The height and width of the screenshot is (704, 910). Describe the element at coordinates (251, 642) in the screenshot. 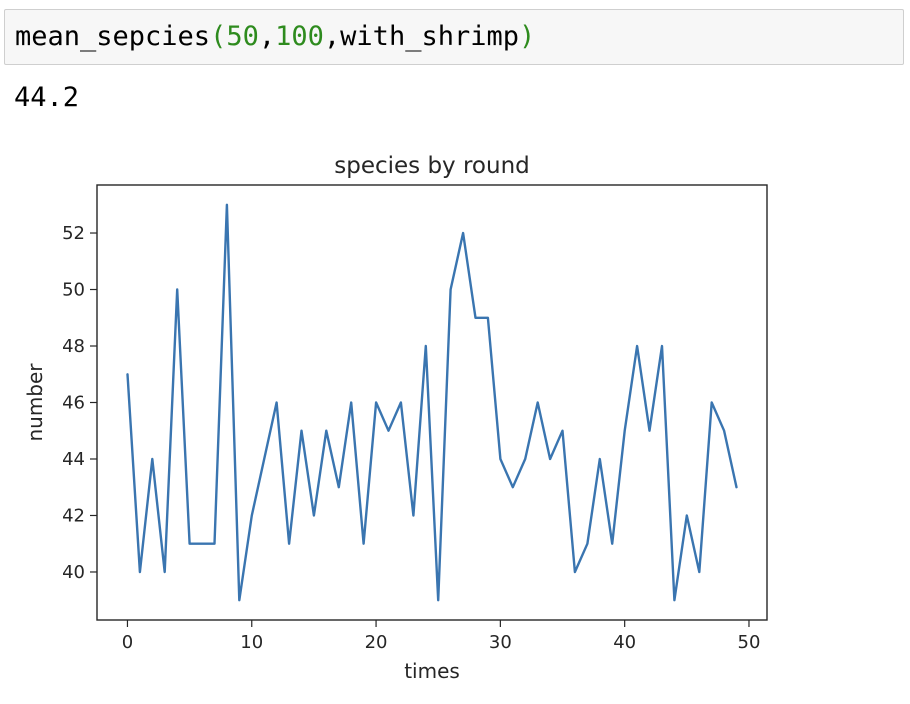

I see `x-tick-label: 10` at that location.